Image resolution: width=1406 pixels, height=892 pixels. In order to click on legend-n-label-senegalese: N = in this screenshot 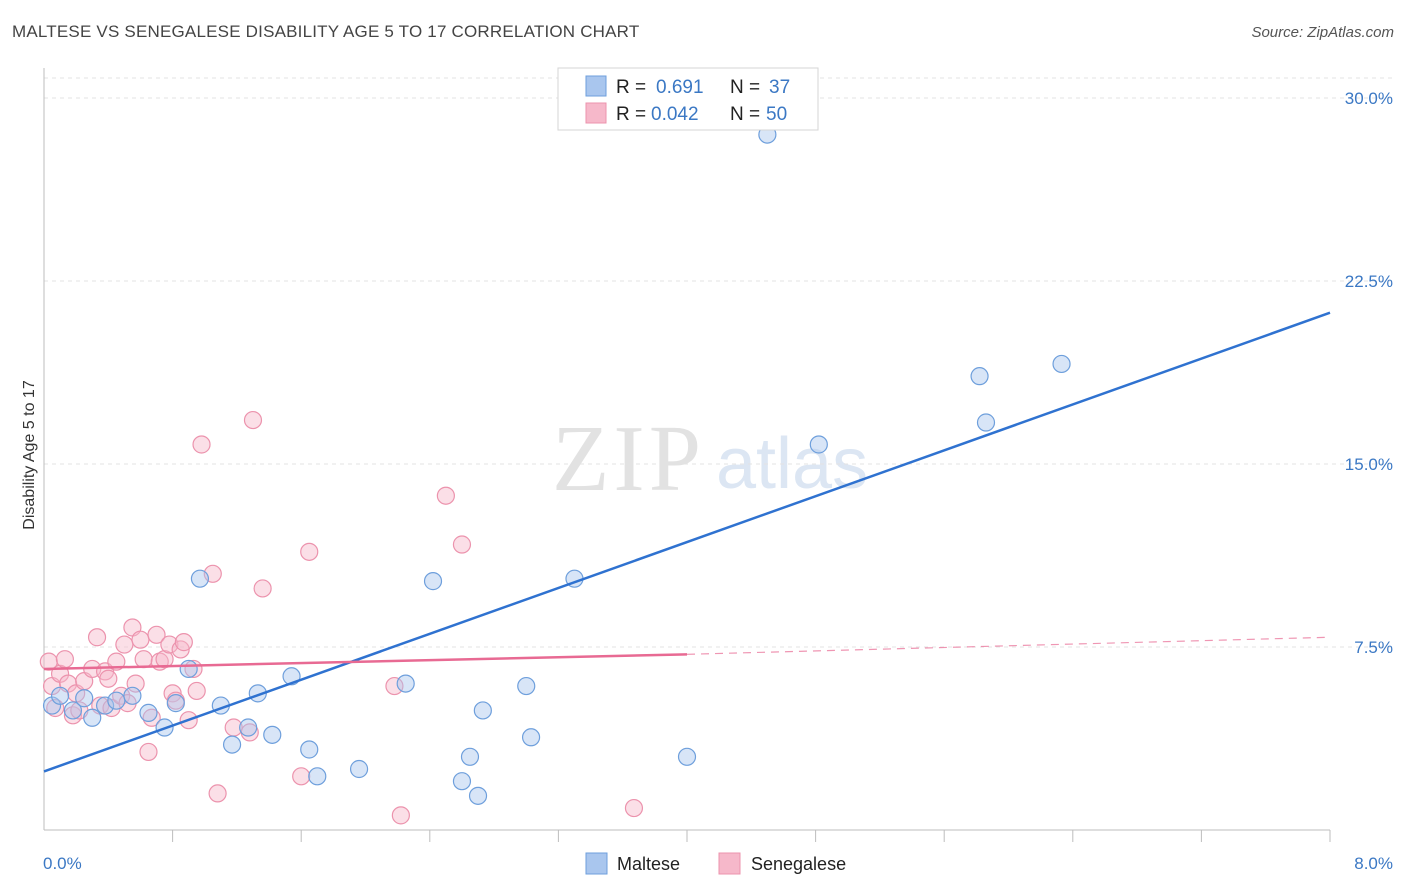, I will do `click(745, 114)`.